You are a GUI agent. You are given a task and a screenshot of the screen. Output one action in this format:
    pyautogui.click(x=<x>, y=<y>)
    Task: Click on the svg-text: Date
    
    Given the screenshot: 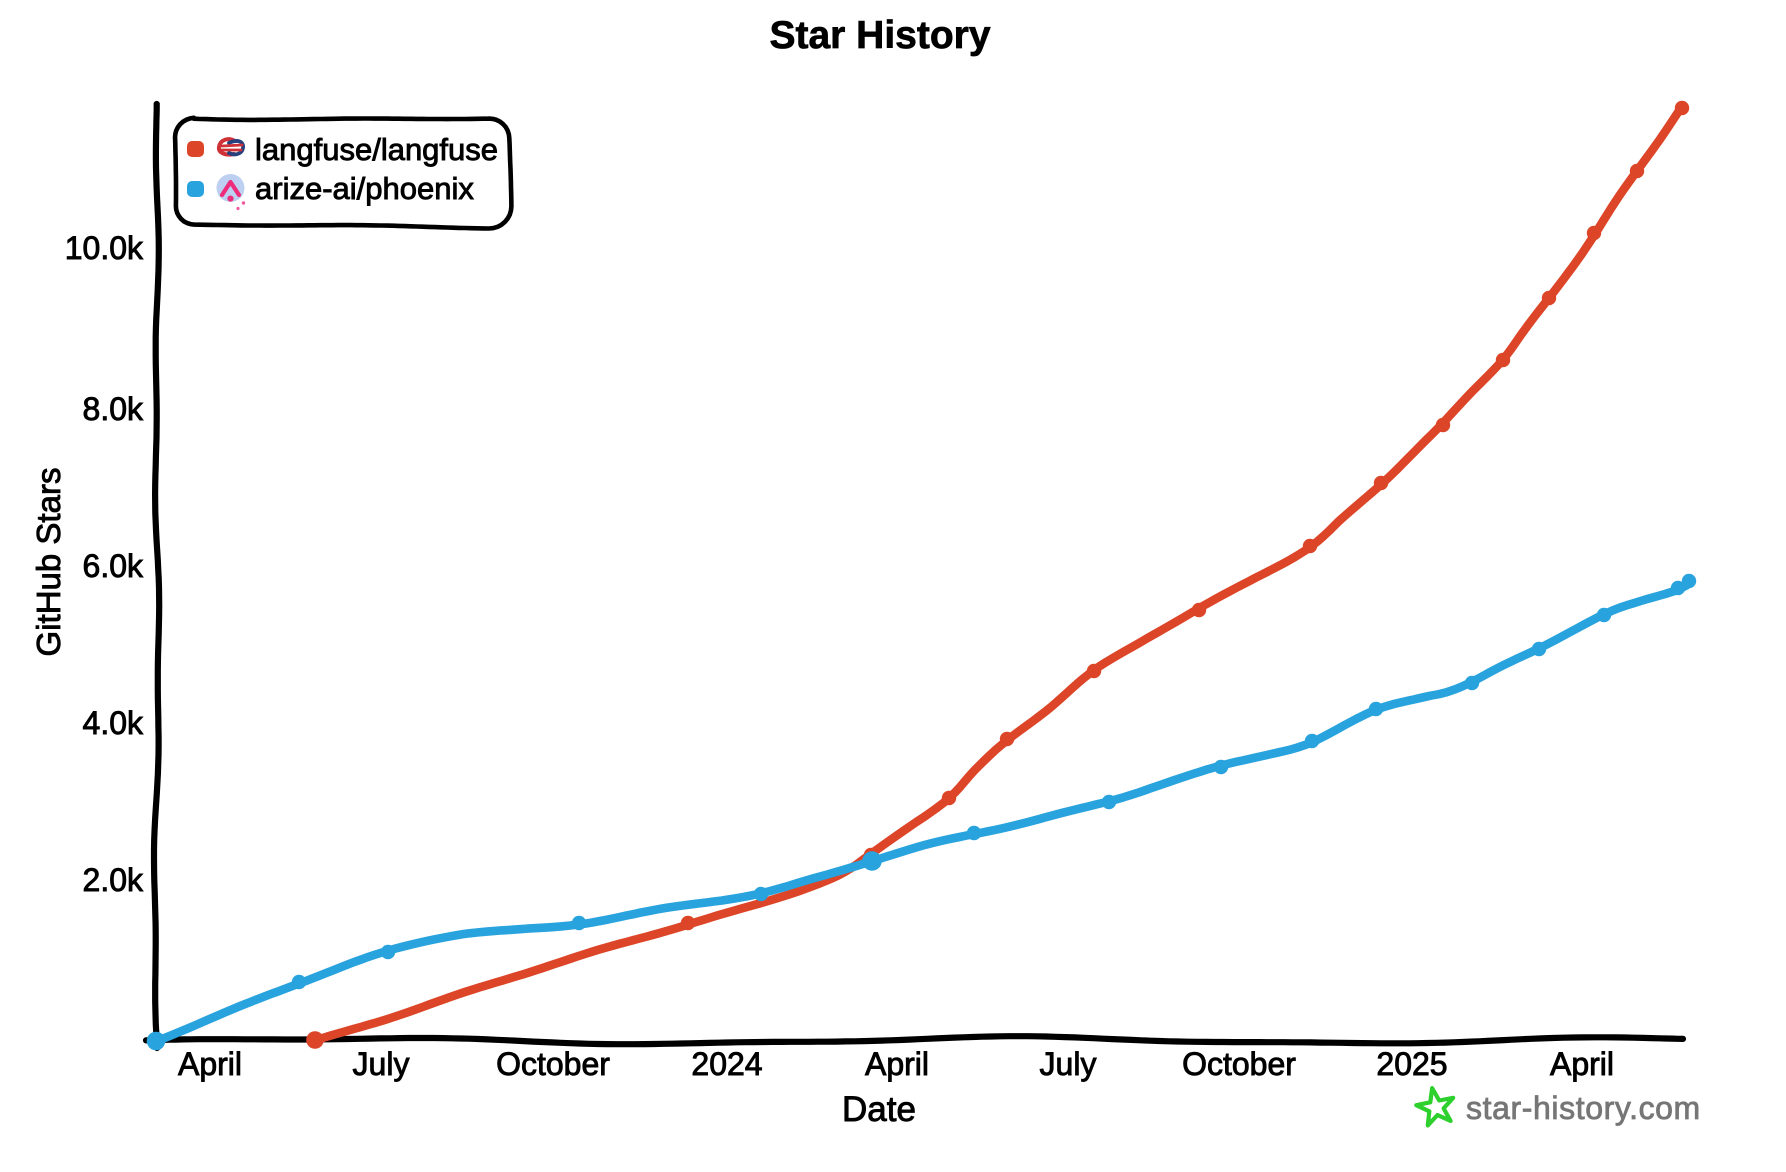 What is the action you would take?
    pyautogui.click(x=879, y=1109)
    